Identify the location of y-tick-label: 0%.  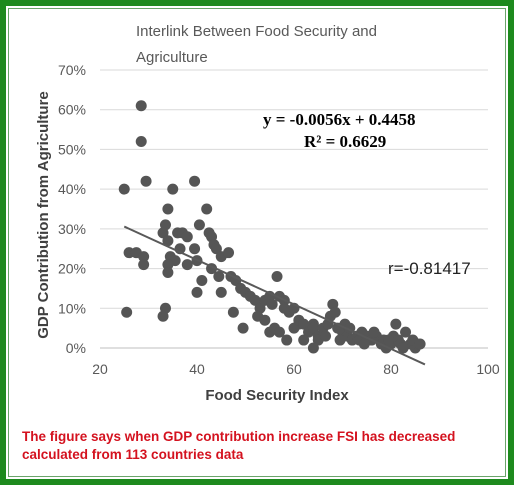
(76, 348).